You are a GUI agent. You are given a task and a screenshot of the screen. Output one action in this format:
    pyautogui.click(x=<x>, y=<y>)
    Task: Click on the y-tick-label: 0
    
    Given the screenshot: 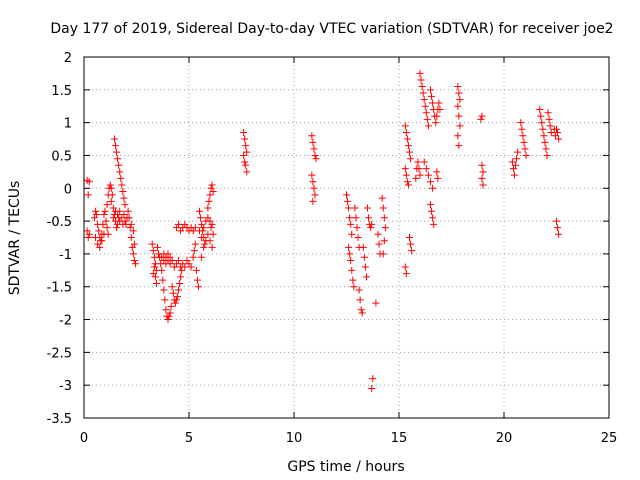 What is the action you would take?
    pyautogui.click(x=68, y=189)
    